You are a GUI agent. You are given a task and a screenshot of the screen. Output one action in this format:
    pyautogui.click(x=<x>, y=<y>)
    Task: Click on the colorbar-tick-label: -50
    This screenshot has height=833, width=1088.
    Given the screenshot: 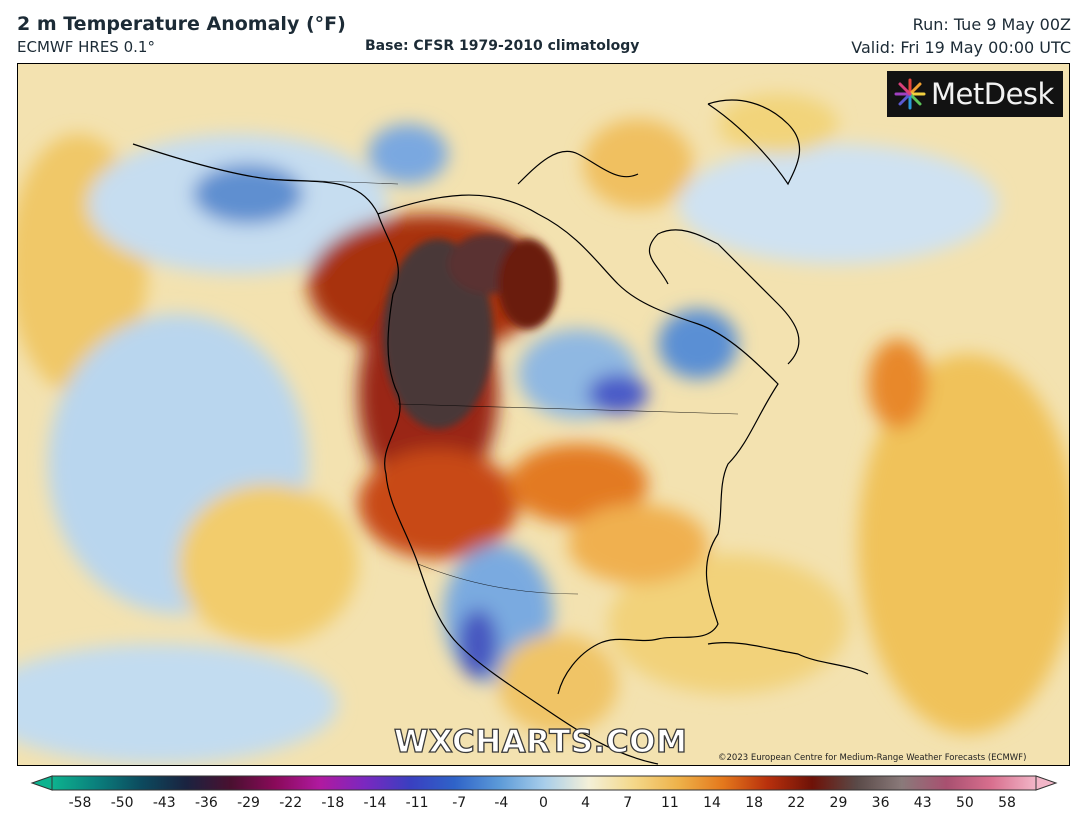 What is the action you would take?
    pyautogui.click(x=122, y=803)
    